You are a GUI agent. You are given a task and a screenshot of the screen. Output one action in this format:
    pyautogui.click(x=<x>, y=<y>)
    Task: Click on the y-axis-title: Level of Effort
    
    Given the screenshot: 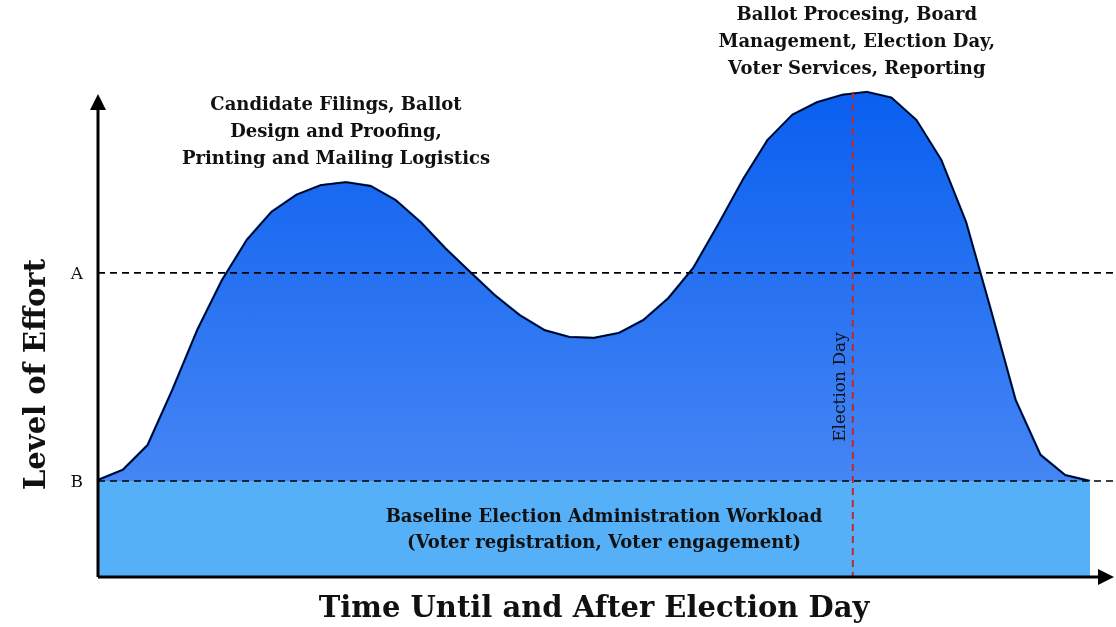 What is the action you would take?
    pyautogui.click(x=35, y=374)
    